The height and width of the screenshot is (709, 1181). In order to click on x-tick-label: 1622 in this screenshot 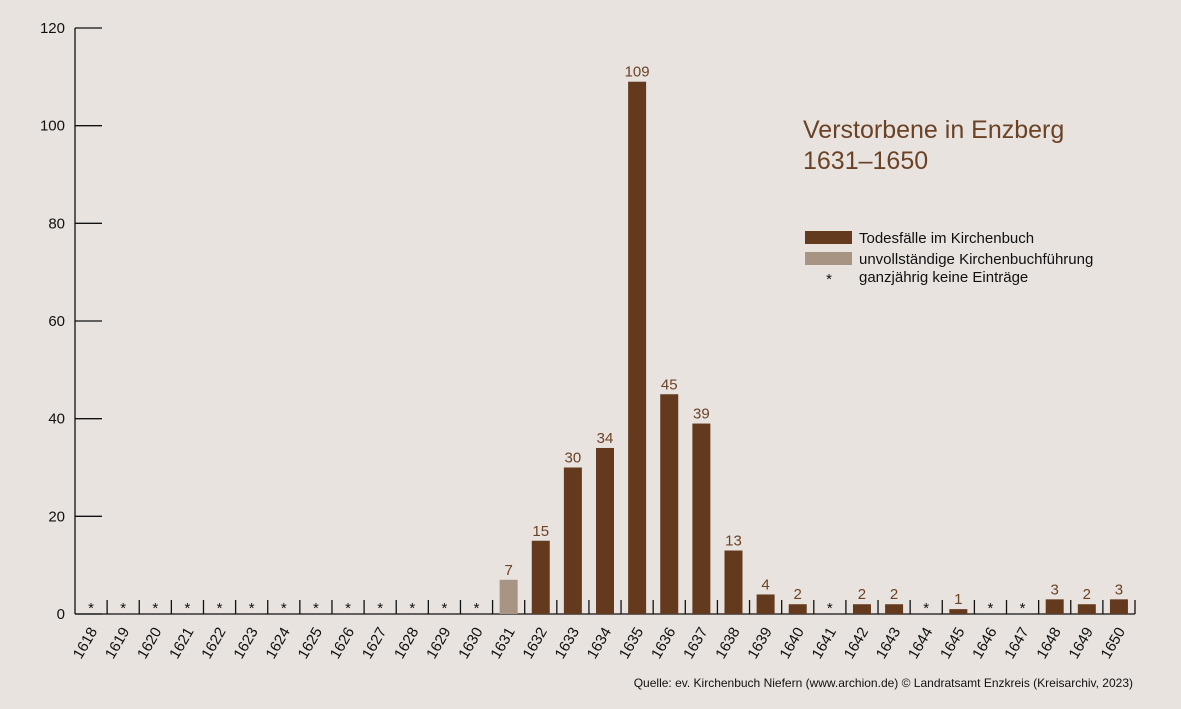, I will do `click(213, 643)`.